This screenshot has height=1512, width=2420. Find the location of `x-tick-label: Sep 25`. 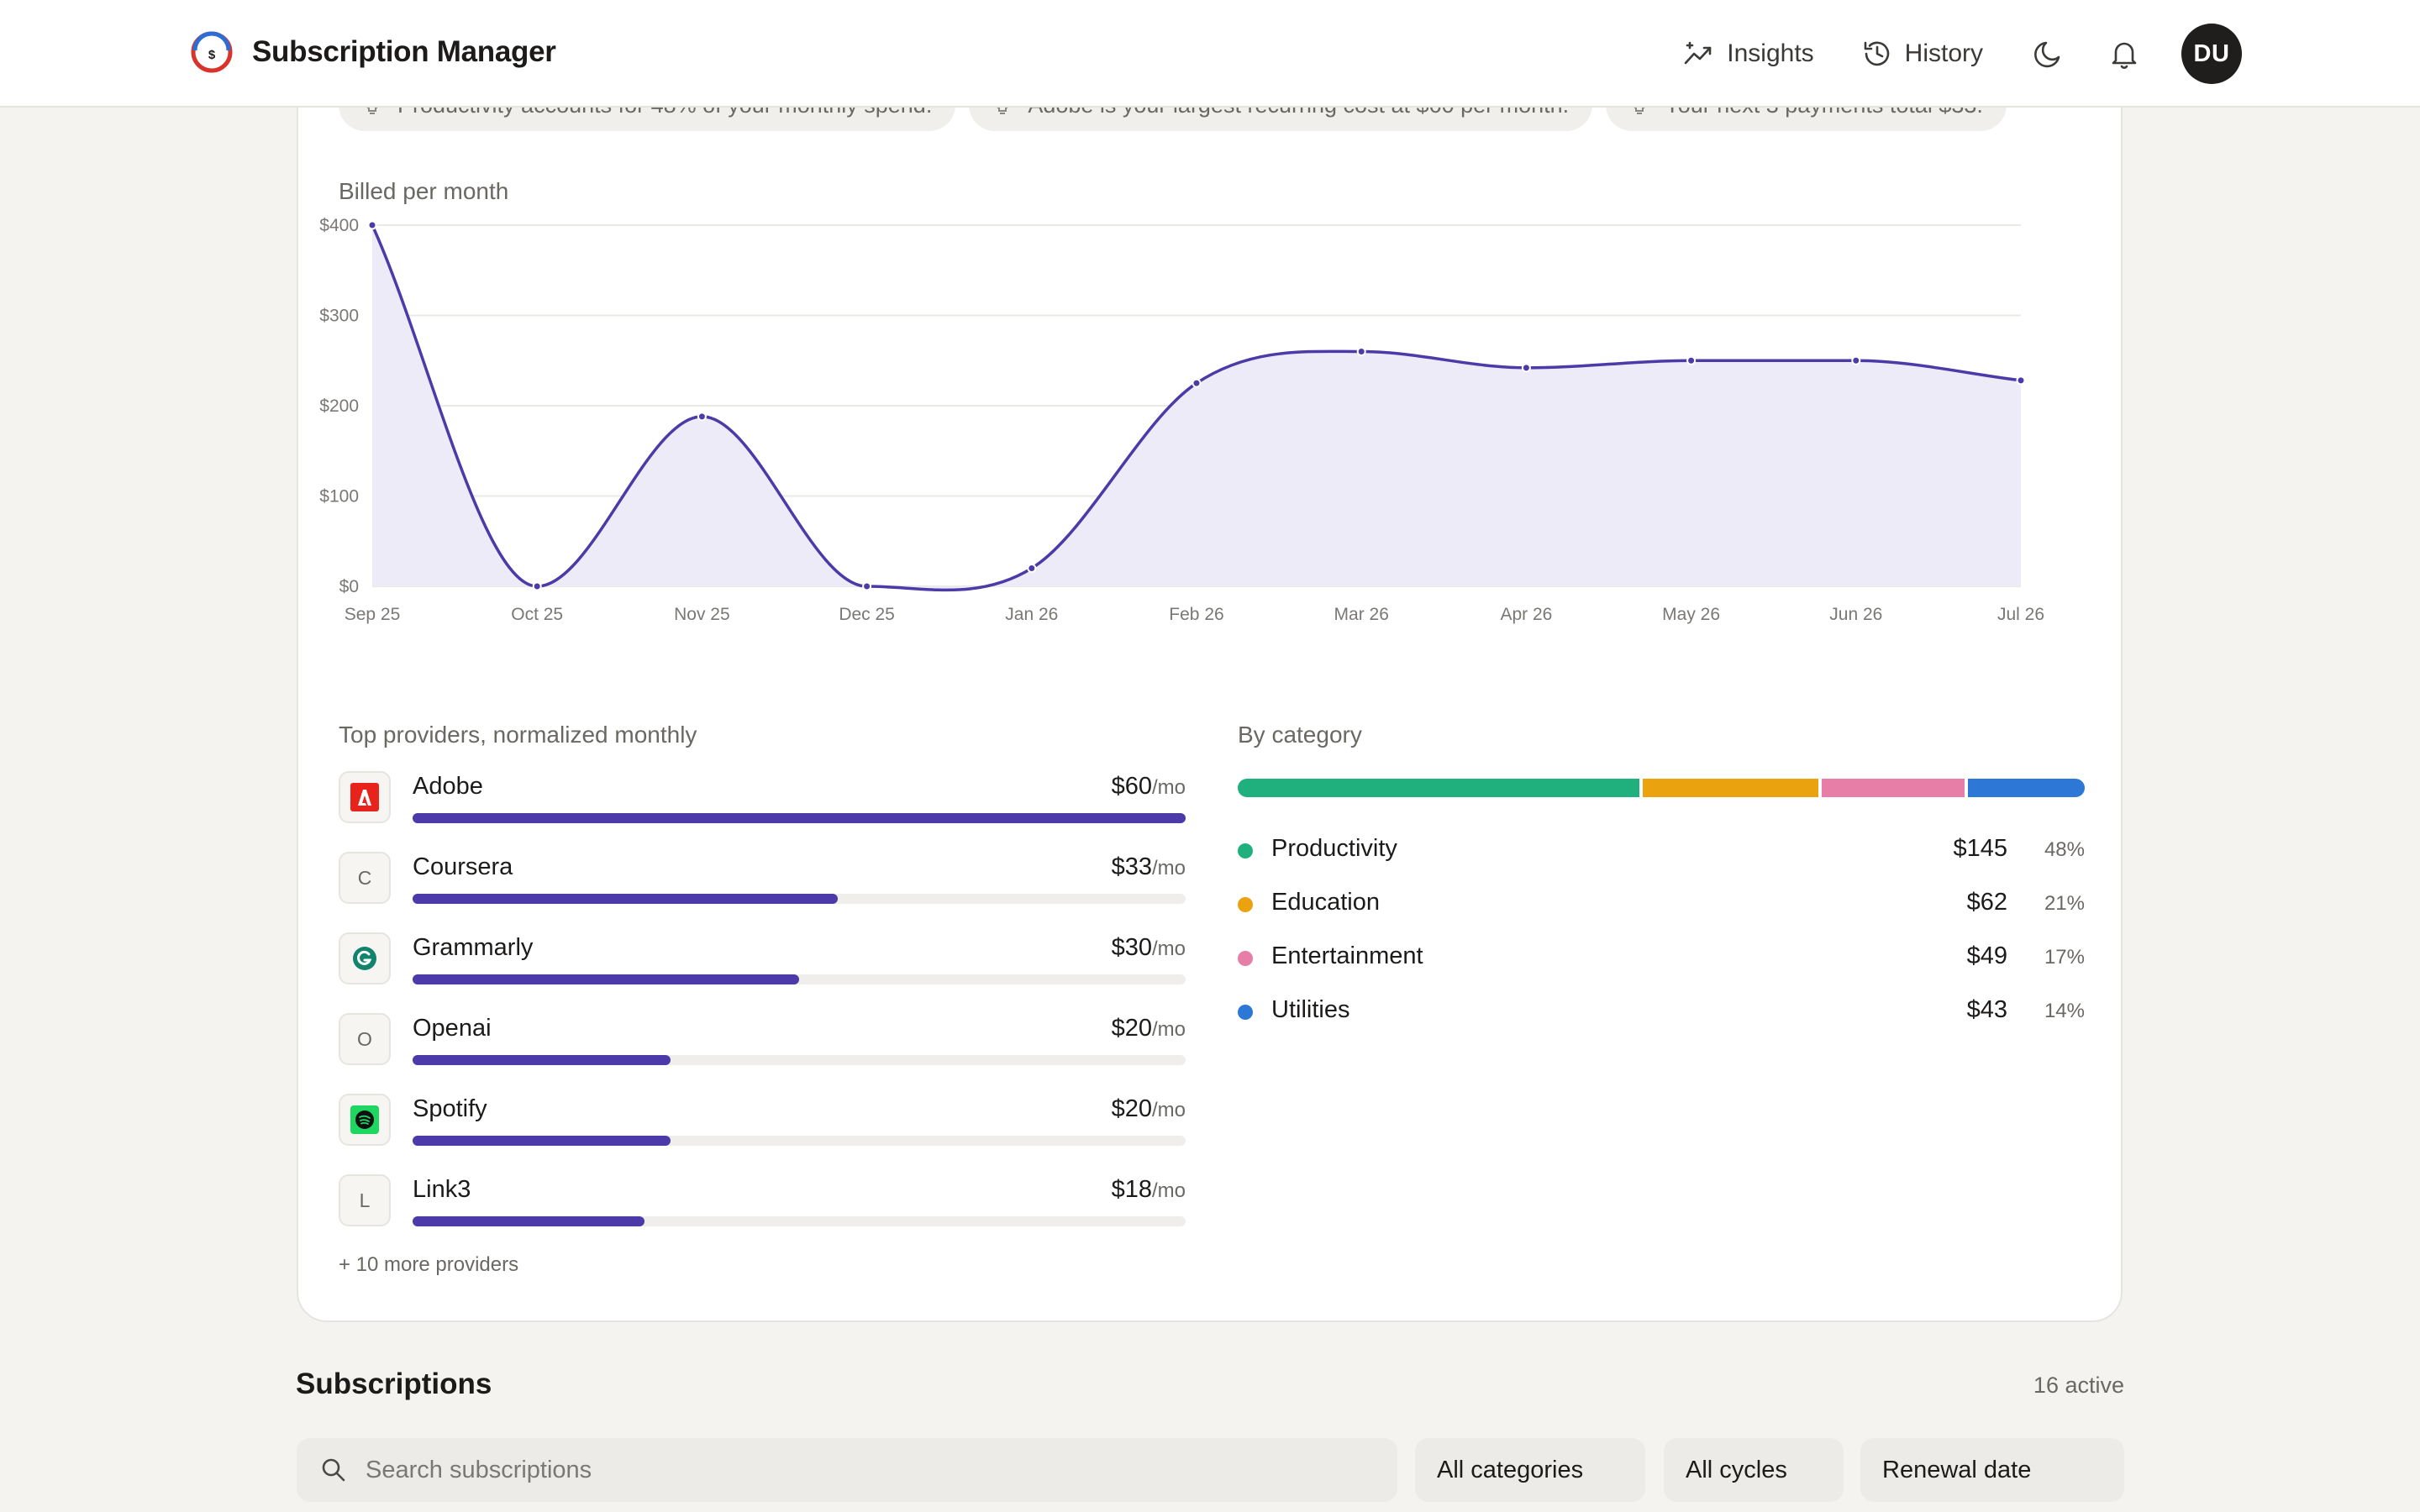

x-tick-label: Sep 25 is located at coordinates (373, 614).